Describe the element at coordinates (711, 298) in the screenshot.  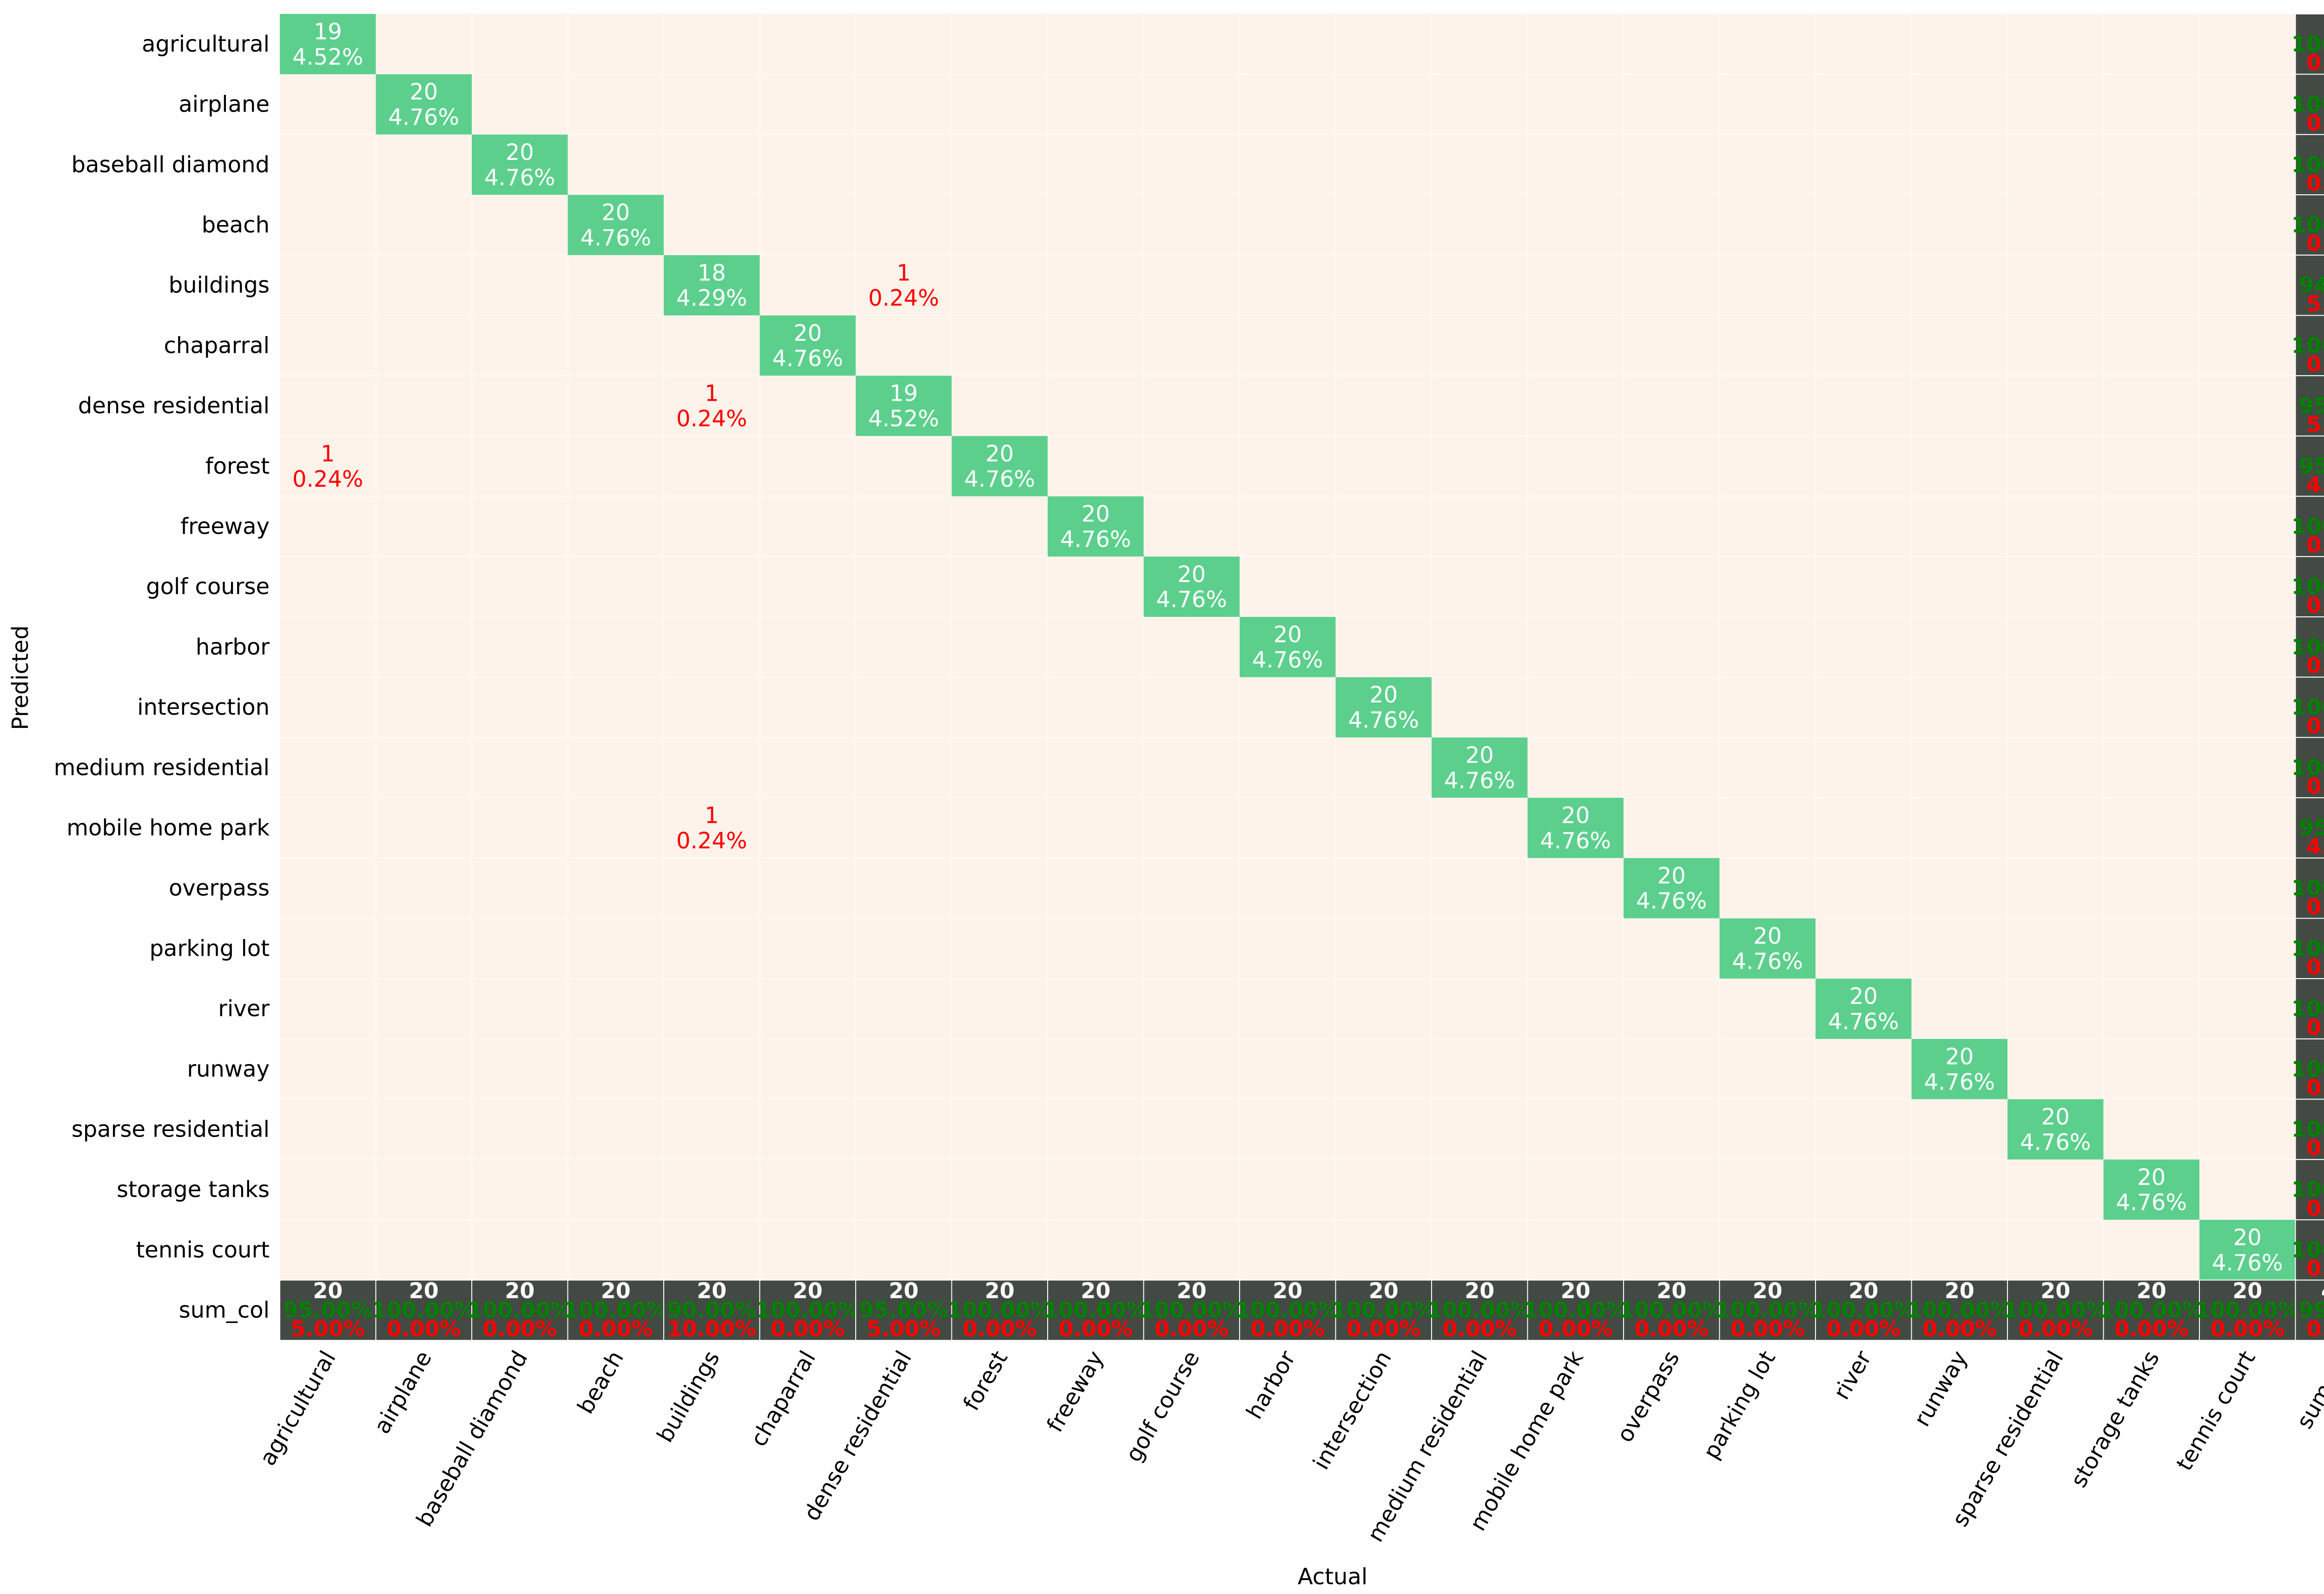
I see `cell-percent-label: 4.29%` at that location.